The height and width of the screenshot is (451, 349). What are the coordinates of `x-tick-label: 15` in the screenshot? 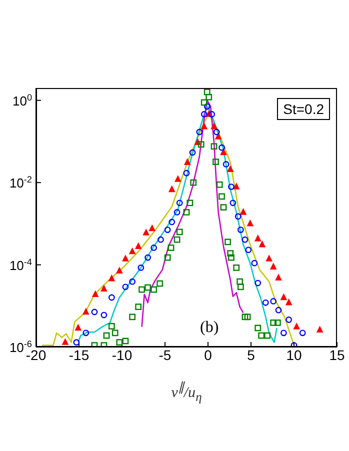 It's located at (337, 355).